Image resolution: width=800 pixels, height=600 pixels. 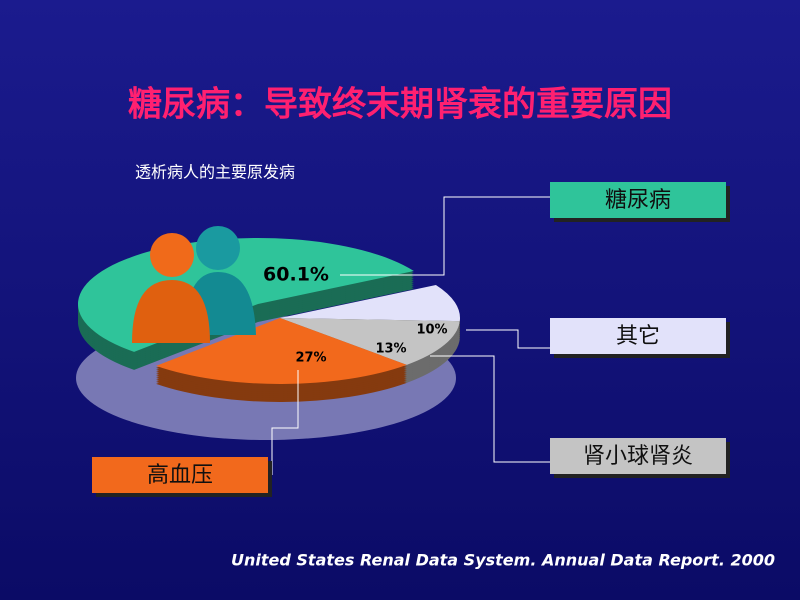 What do you see at coordinates (431, 330) in the screenshot?
I see `value-label: 10%` at bounding box center [431, 330].